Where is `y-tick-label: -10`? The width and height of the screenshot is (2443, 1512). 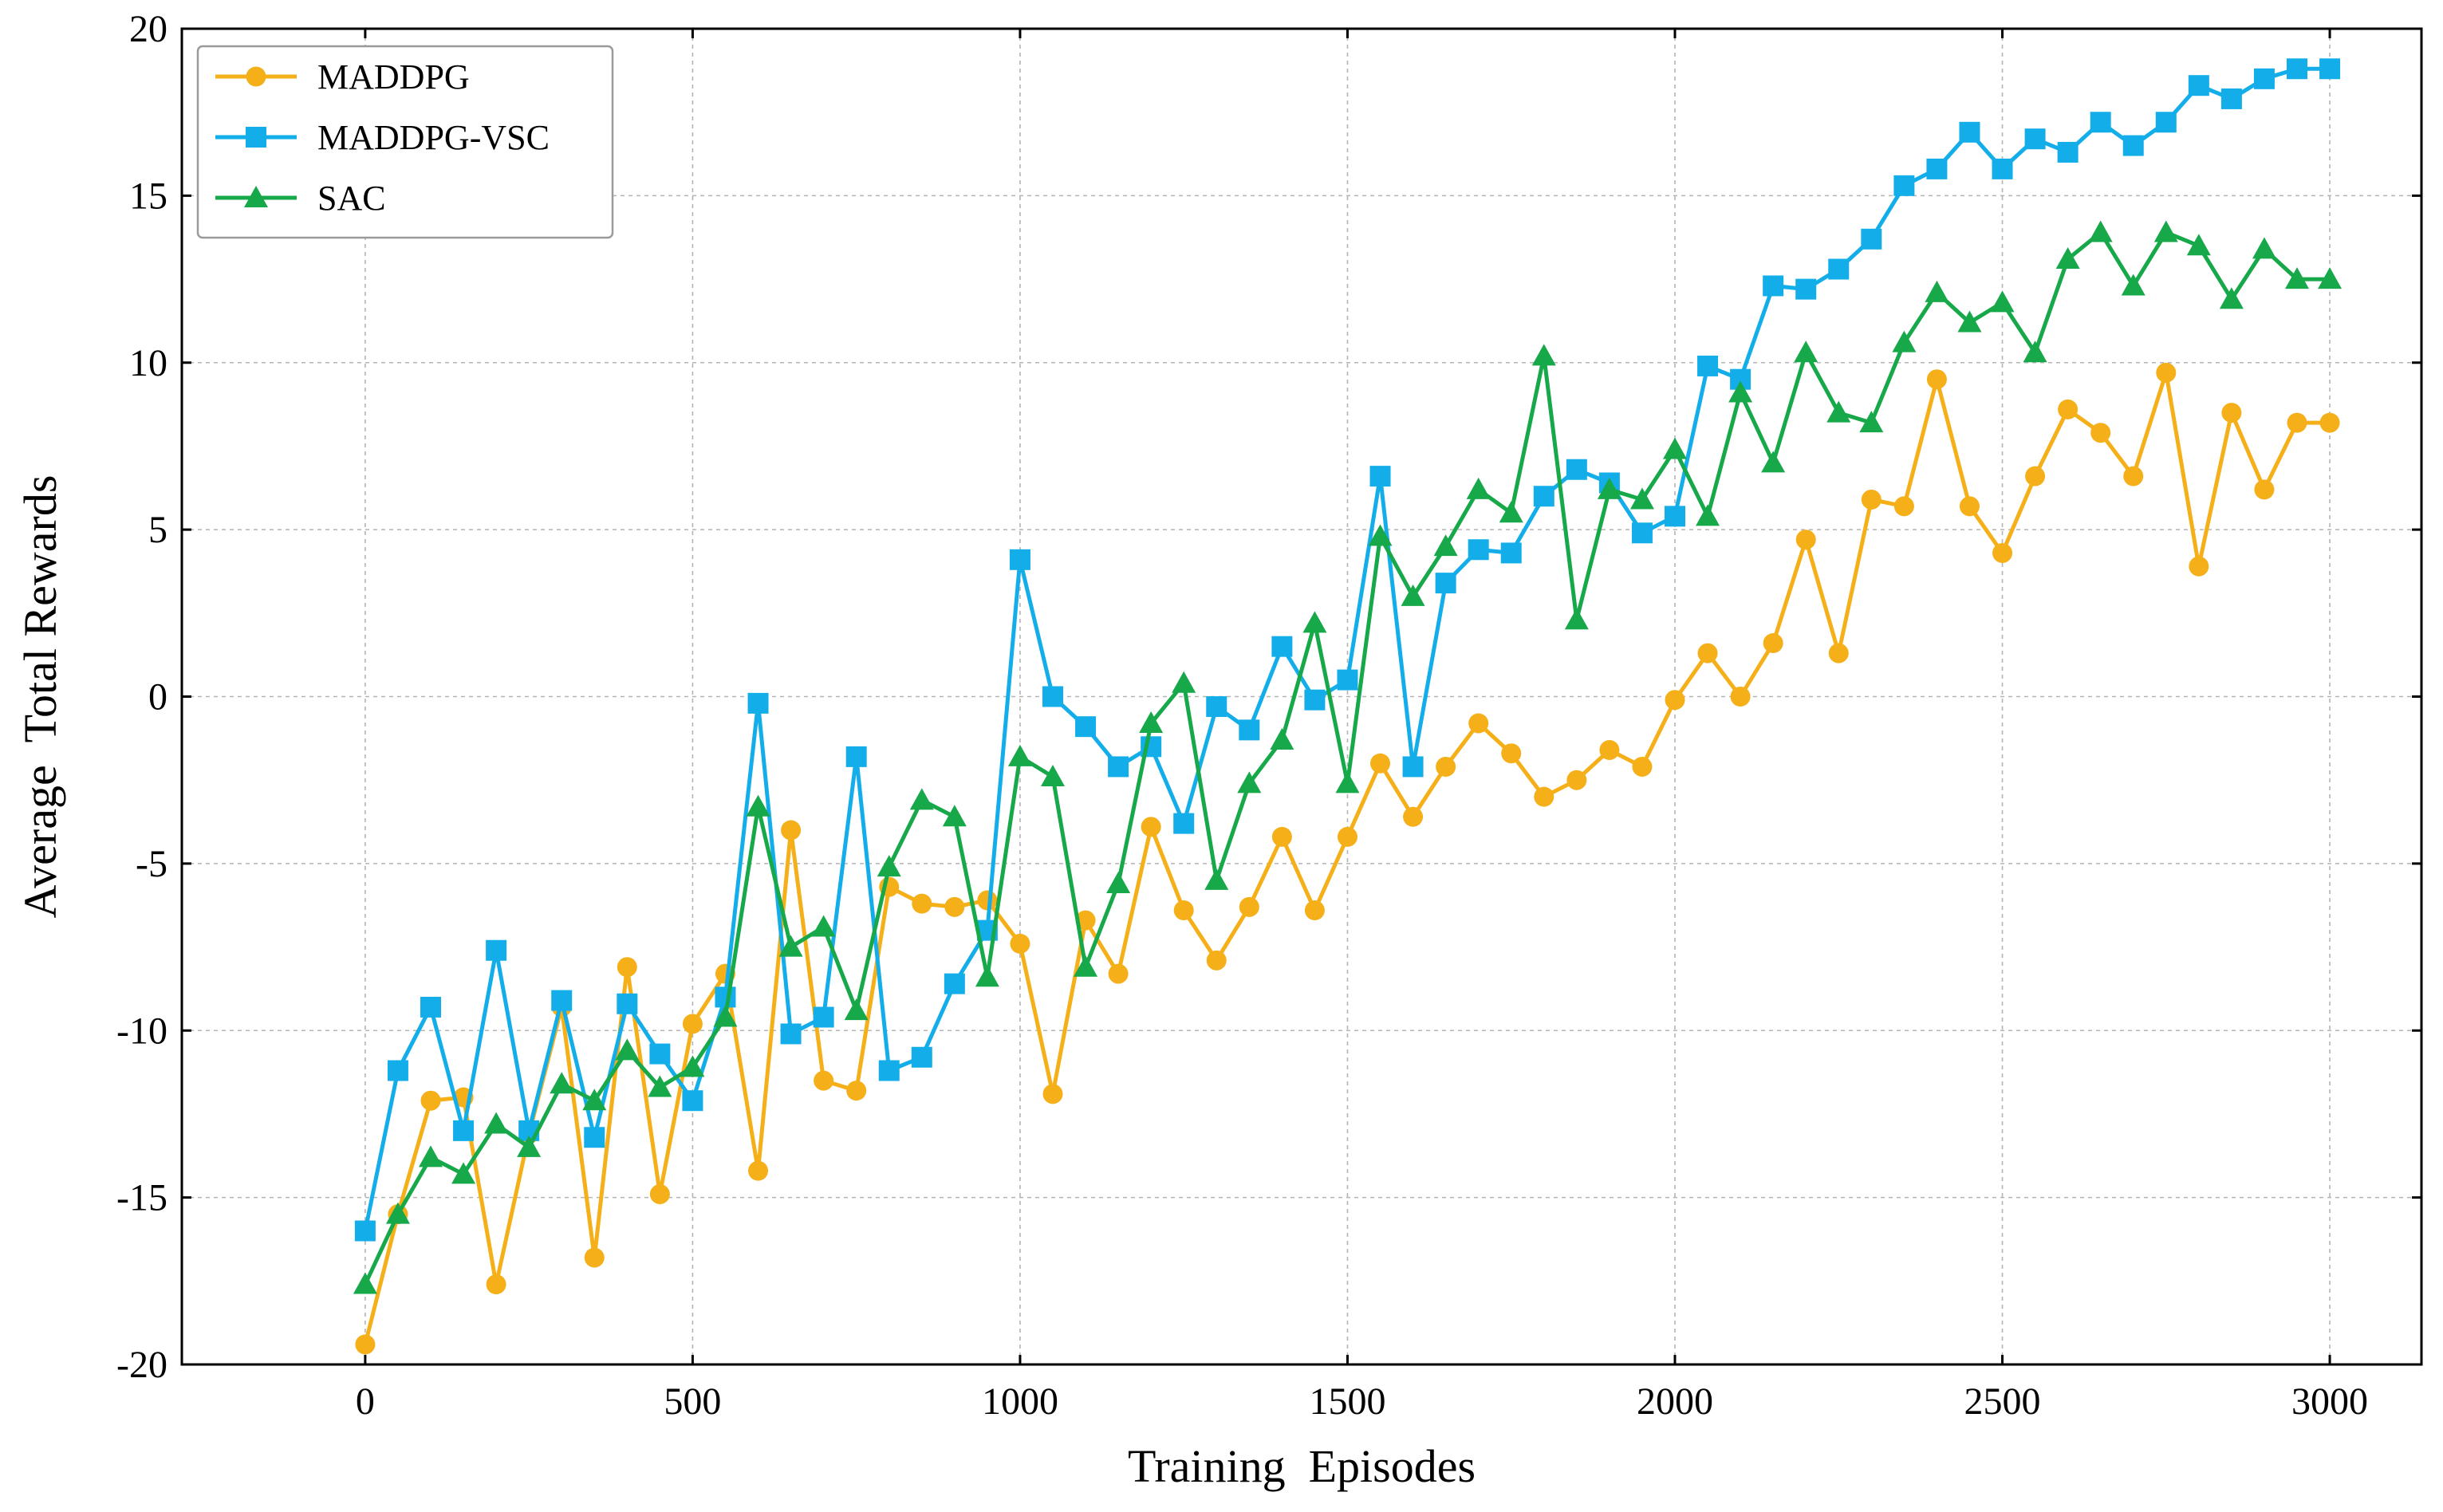 y-tick-label: -10 is located at coordinates (141, 1031).